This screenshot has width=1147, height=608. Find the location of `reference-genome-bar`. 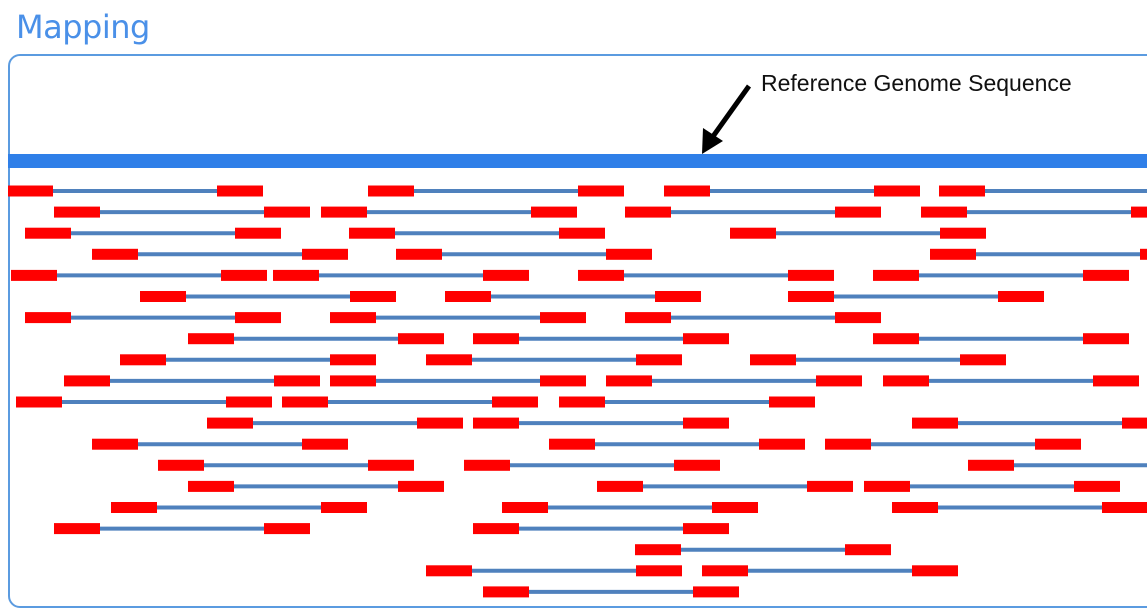

reference-genome-bar is located at coordinates (577, 161).